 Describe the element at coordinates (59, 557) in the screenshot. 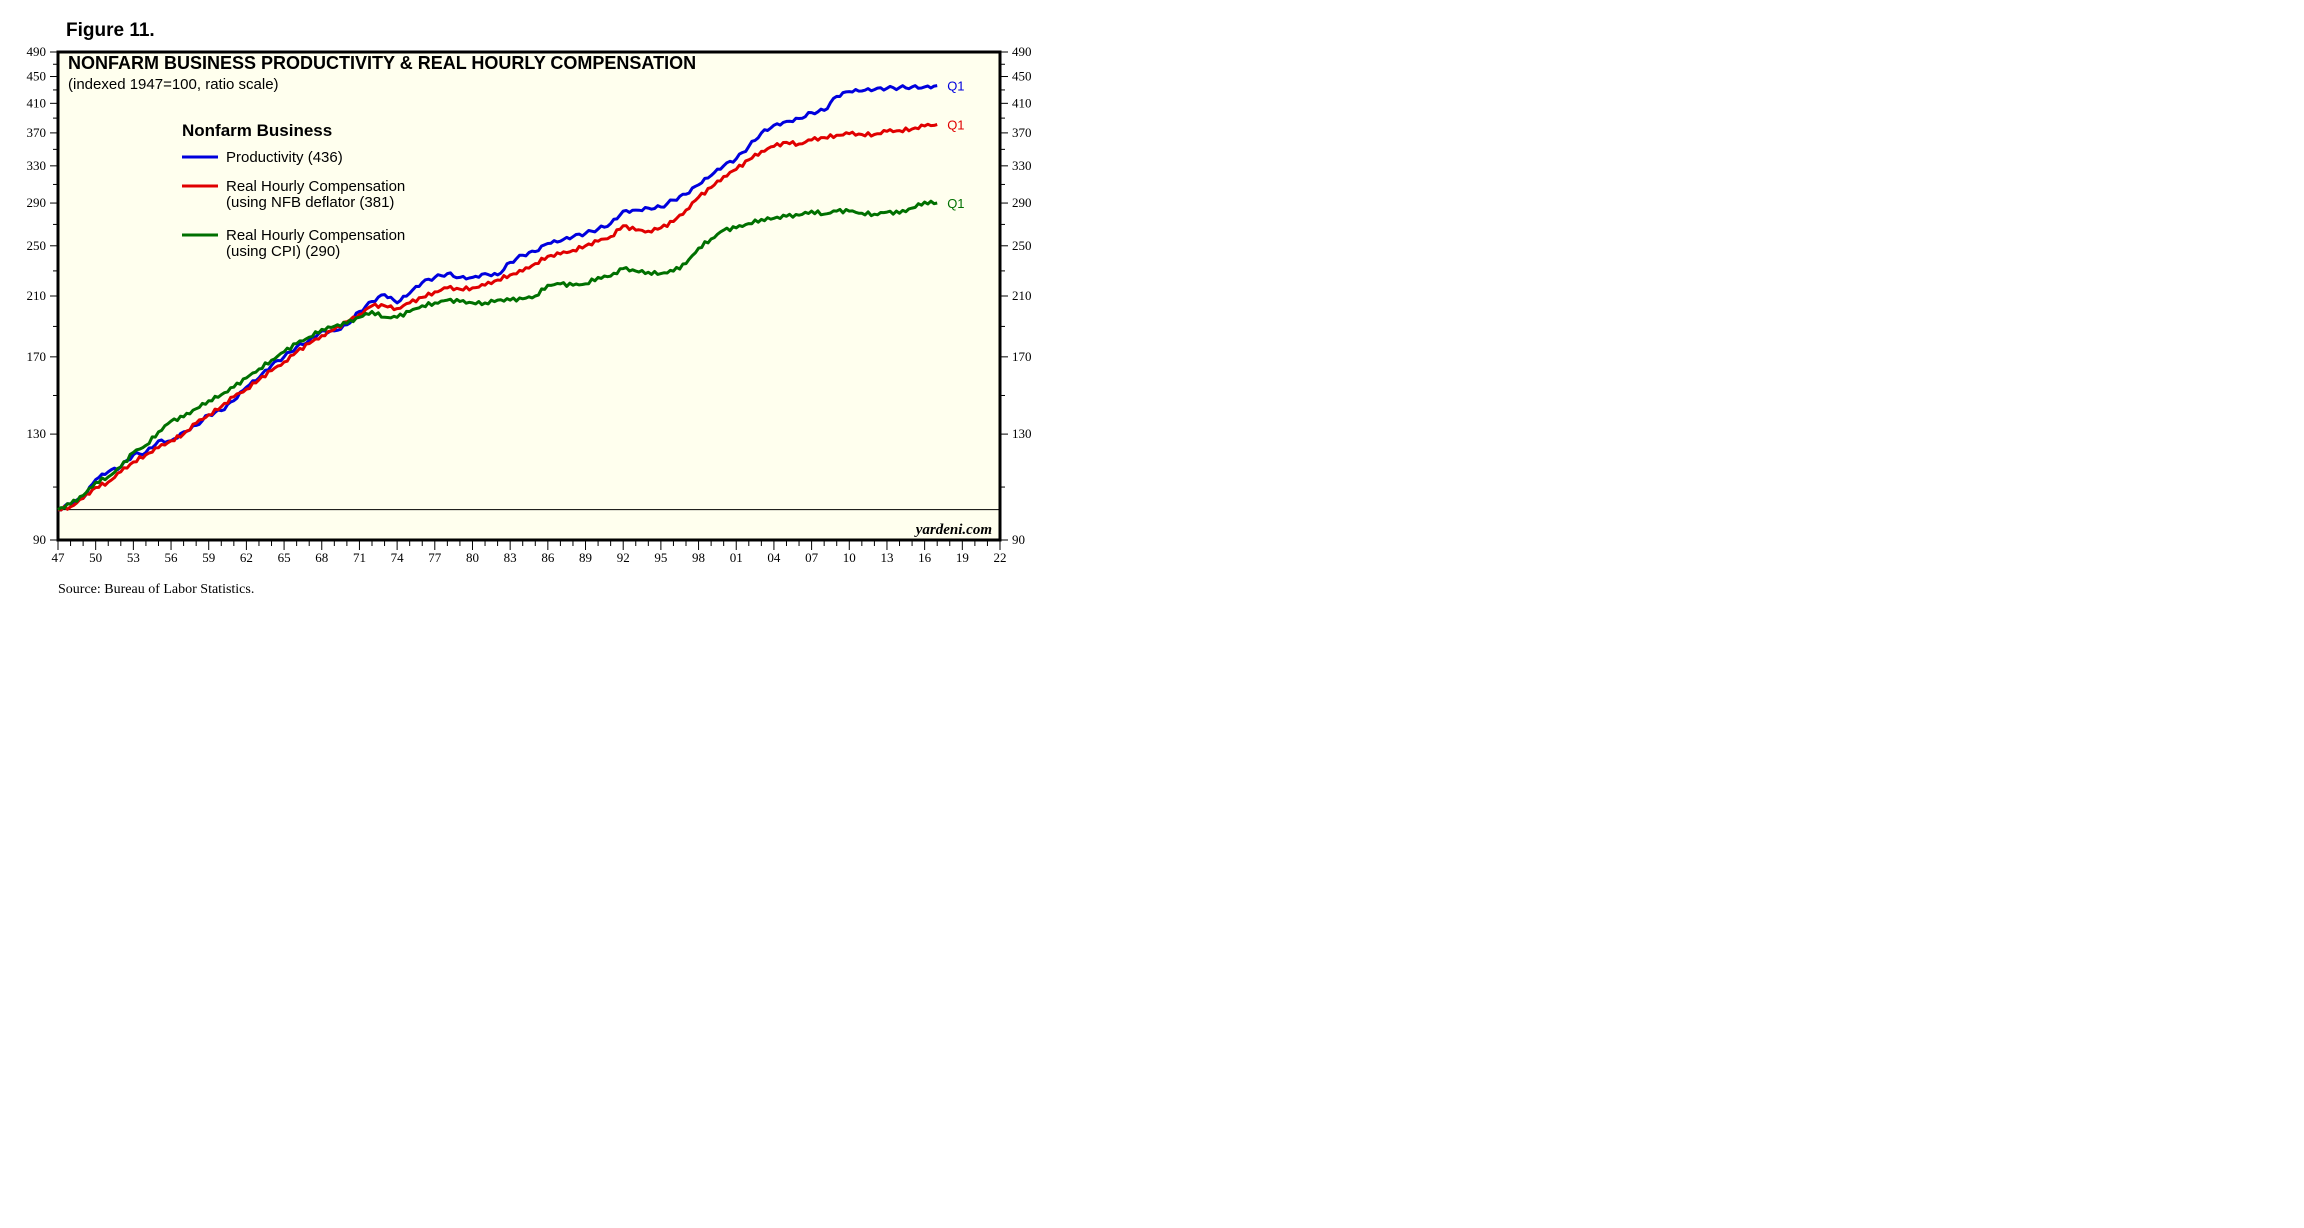

I see `x-tick-label: 47` at that location.